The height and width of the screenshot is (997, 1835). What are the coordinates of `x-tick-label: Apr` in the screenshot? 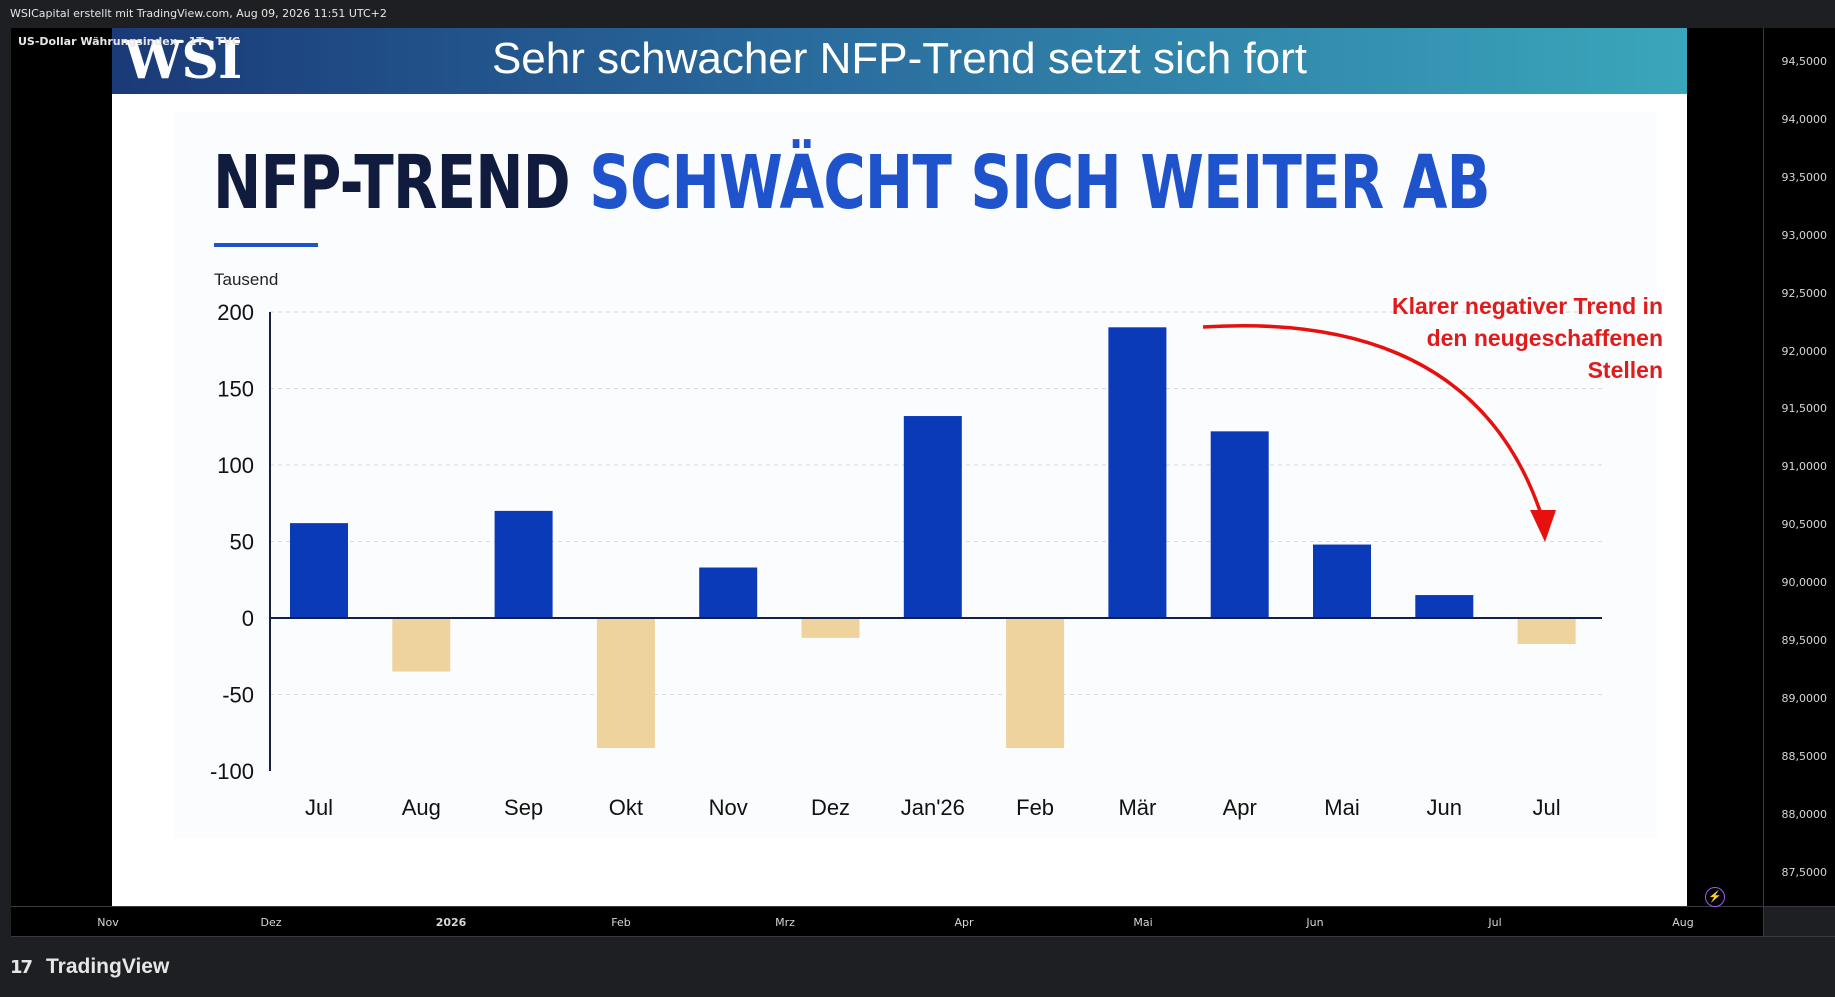 It's located at (1240, 807).